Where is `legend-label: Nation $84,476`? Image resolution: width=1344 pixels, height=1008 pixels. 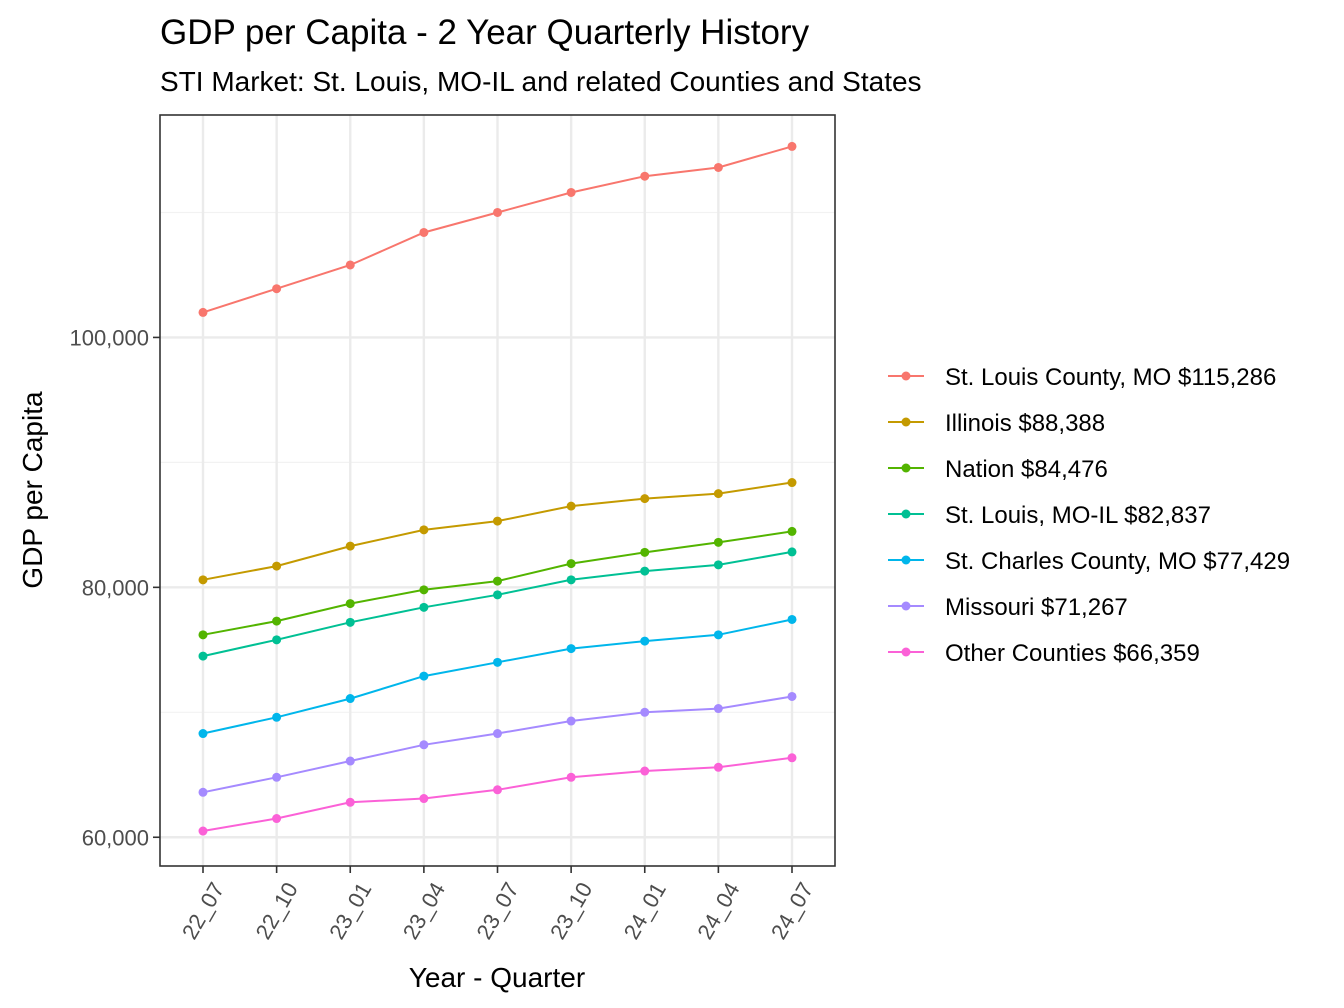 legend-label: Nation $84,476 is located at coordinates (1026, 469).